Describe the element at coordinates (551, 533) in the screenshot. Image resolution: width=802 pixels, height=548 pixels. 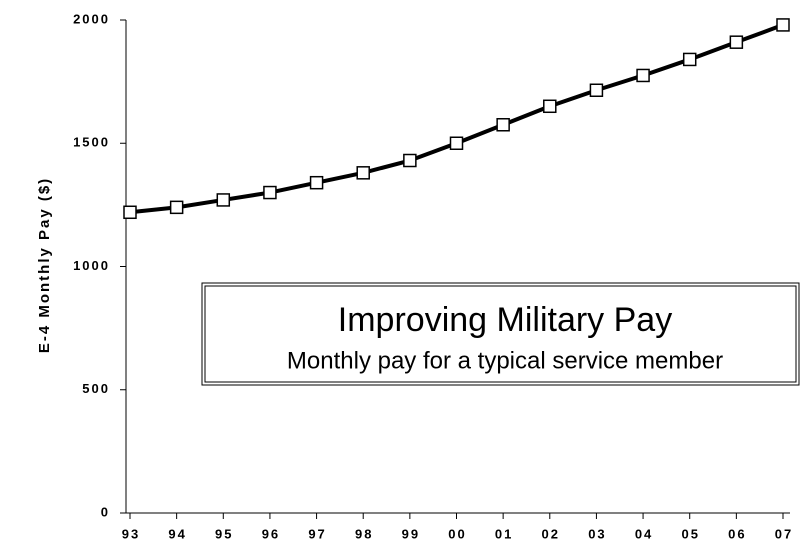
I see `x-tick-label: 02` at that location.